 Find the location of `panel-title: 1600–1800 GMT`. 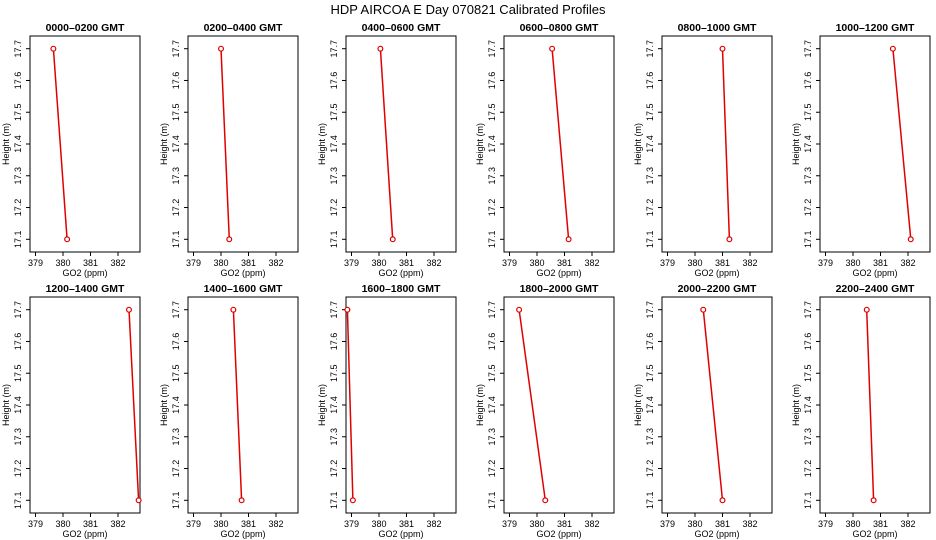

panel-title: 1600–1800 GMT is located at coordinates (401, 289).